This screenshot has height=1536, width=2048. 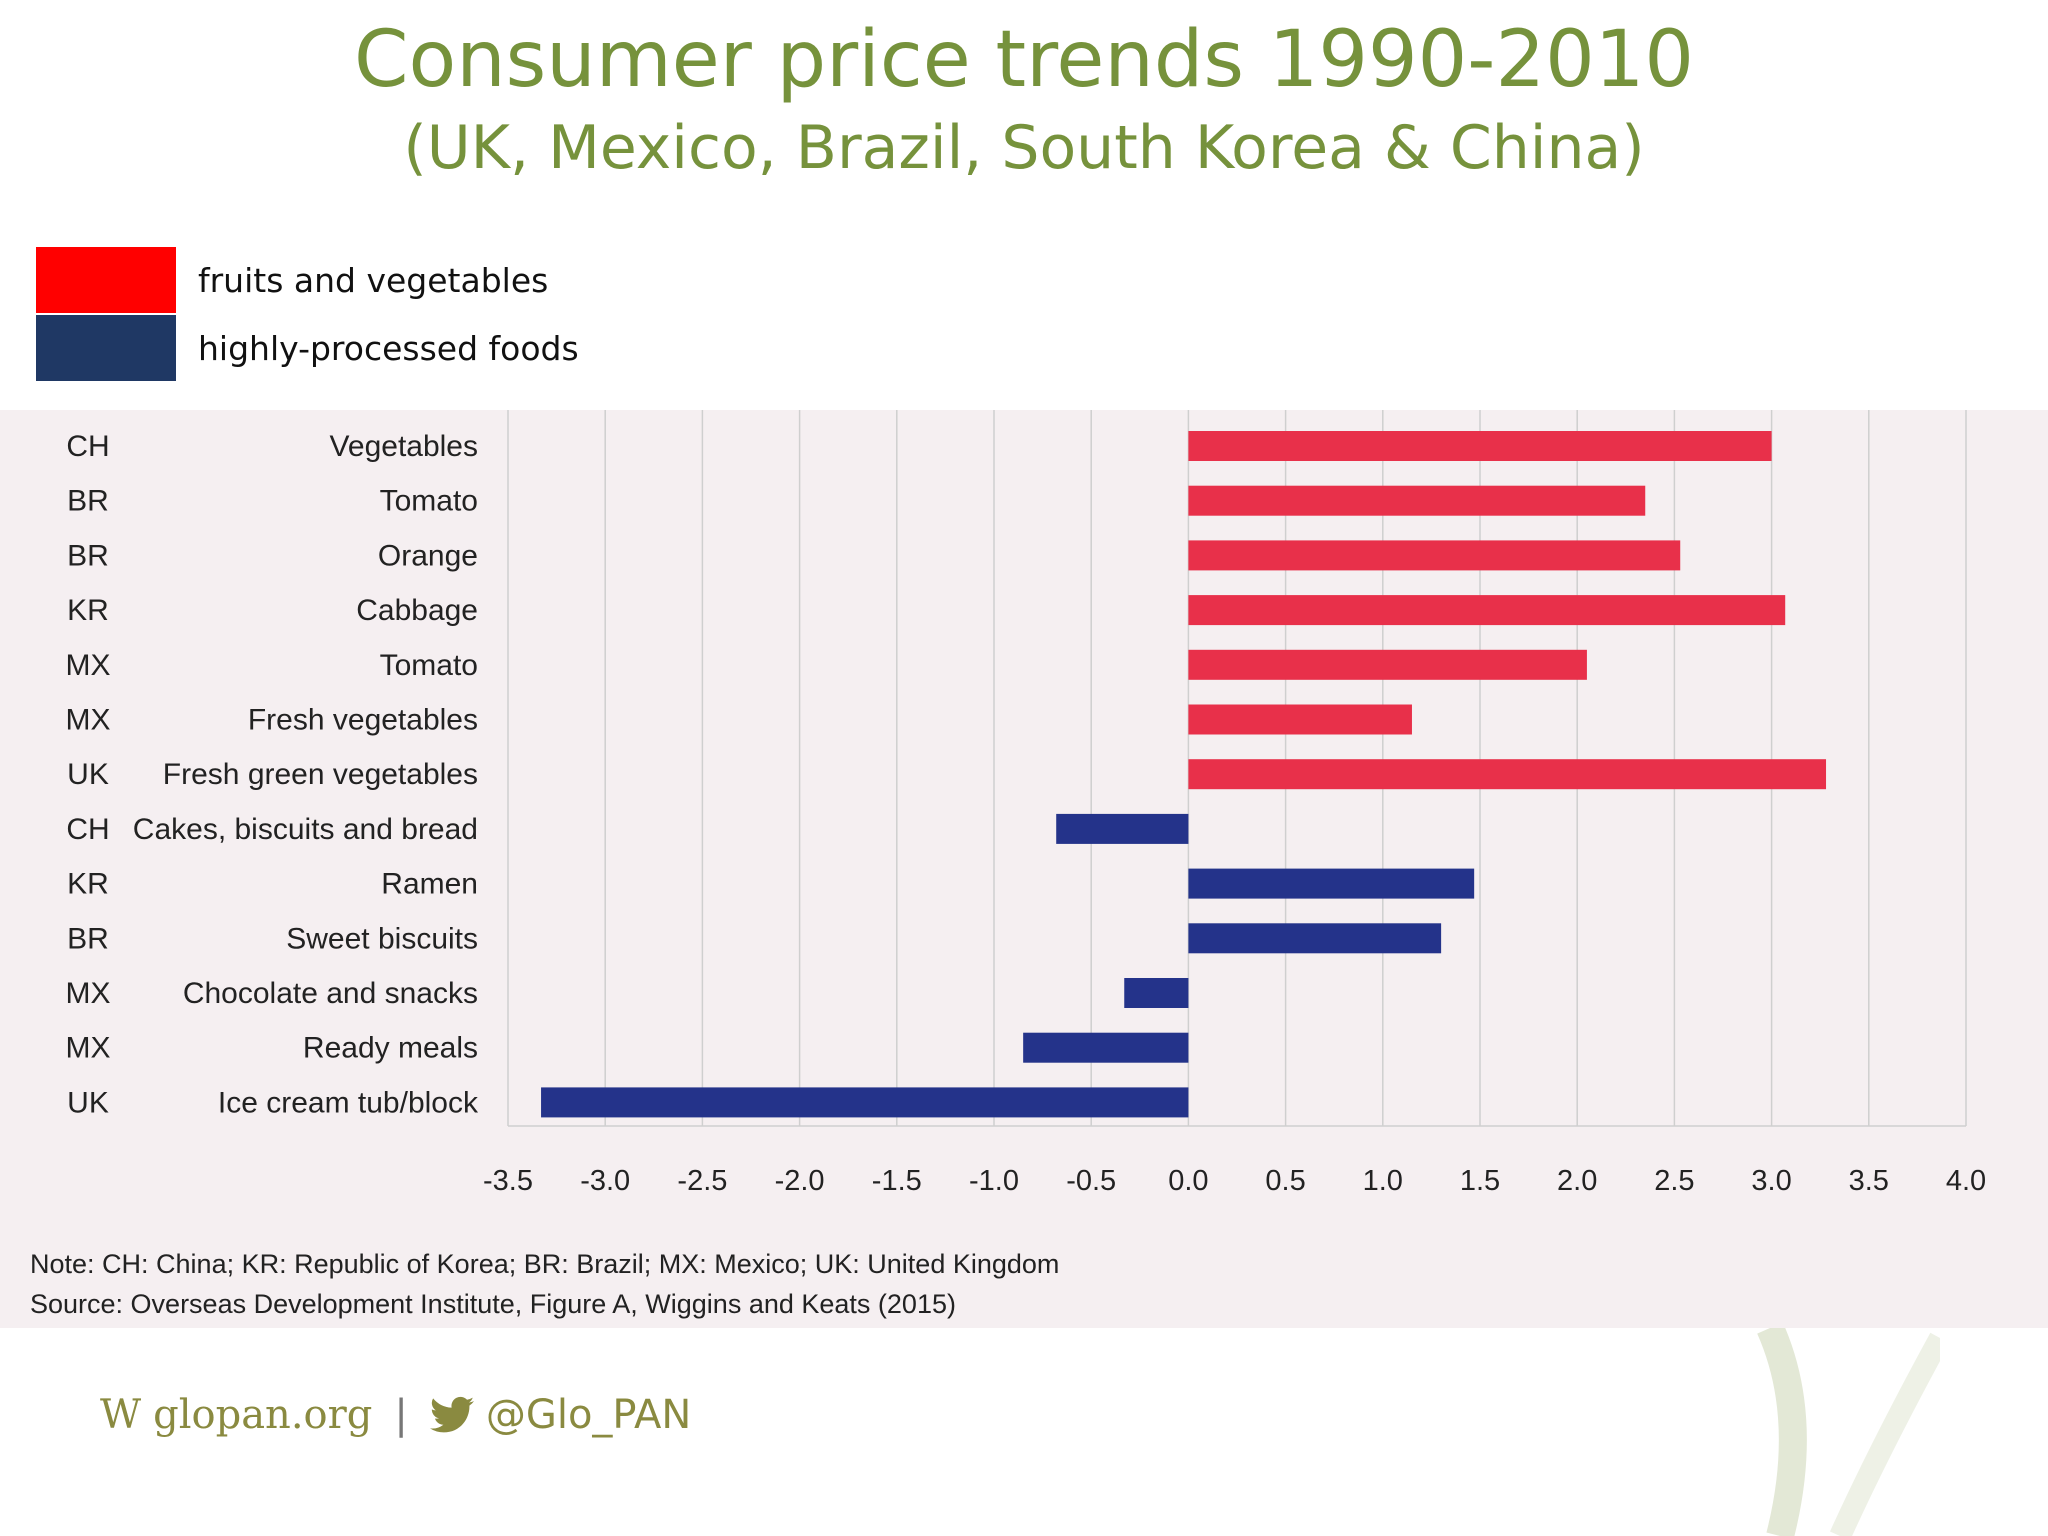 What do you see at coordinates (1771, 1181) in the screenshot?
I see `x-tick-label: 3.0` at bounding box center [1771, 1181].